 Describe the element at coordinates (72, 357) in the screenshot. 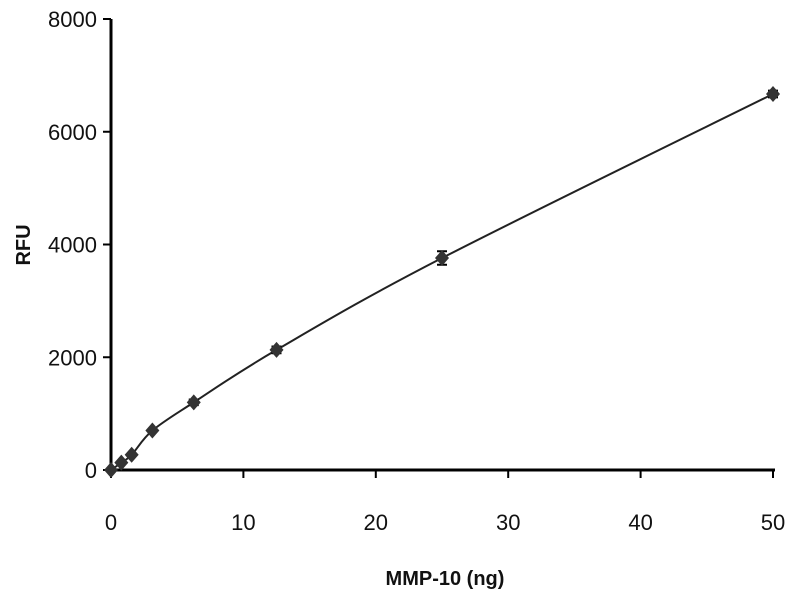

I see `y-tick-label: 2000` at that location.